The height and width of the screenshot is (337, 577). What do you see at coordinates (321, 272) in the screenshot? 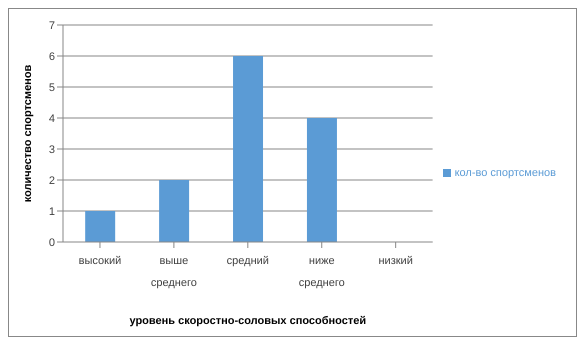
I see `x-tick-label: ниже среднего` at bounding box center [321, 272].